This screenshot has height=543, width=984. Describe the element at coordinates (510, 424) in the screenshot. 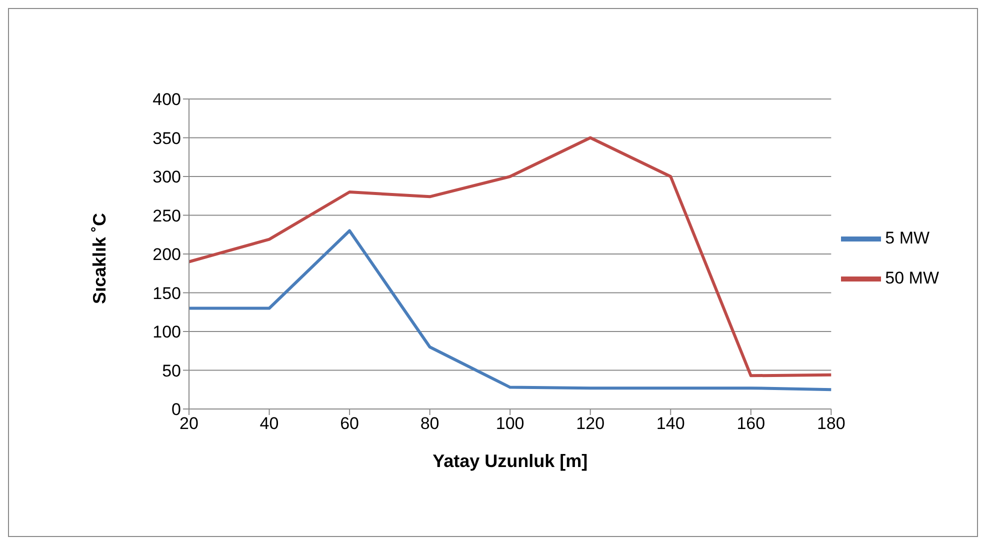

I see `x-tick-label: 100` at that location.